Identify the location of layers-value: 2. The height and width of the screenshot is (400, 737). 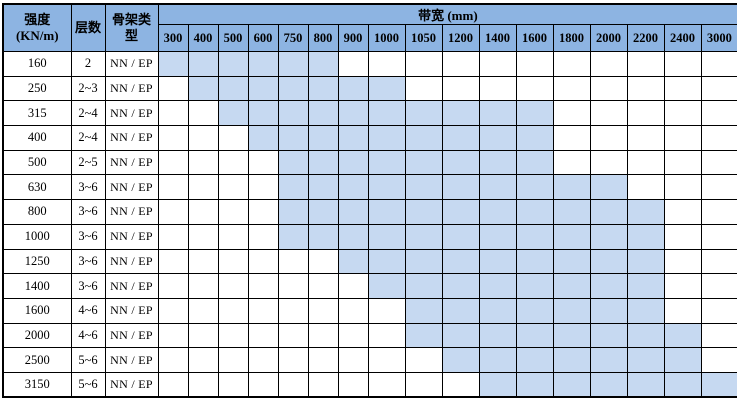
(88, 64).